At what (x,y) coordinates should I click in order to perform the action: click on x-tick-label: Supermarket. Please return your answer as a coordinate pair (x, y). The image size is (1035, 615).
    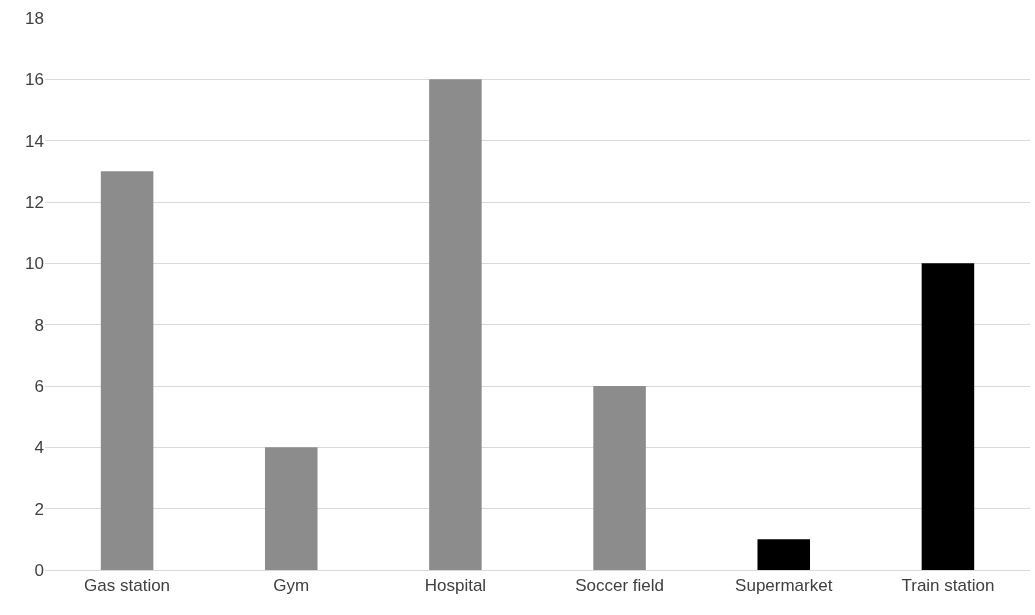
    Looking at the image, I should click on (784, 586).